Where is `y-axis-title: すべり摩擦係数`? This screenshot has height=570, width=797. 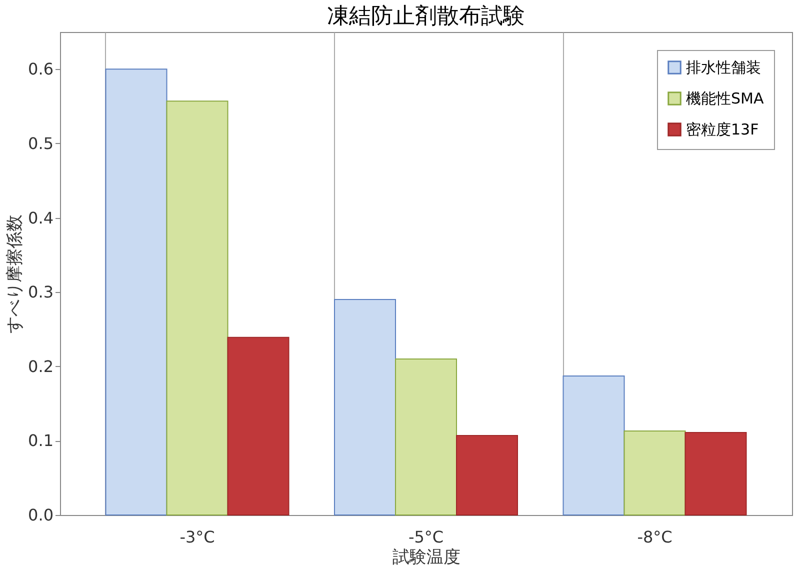 y-axis-title: すべり摩擦係数 is located at coordinates (15, 274).